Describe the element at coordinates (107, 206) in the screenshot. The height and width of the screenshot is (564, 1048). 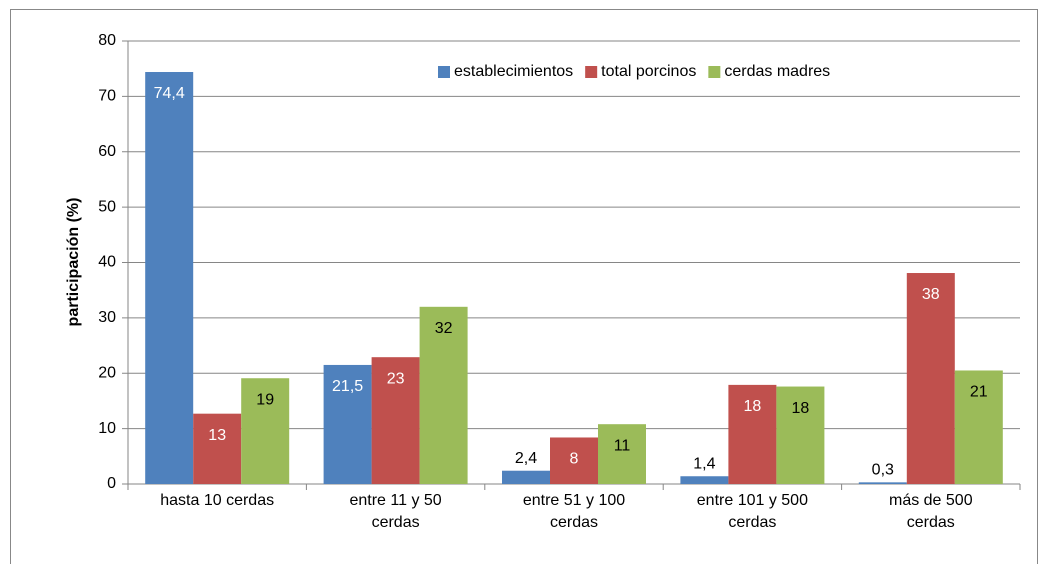
I see `y-tick-label: 50` at that location.